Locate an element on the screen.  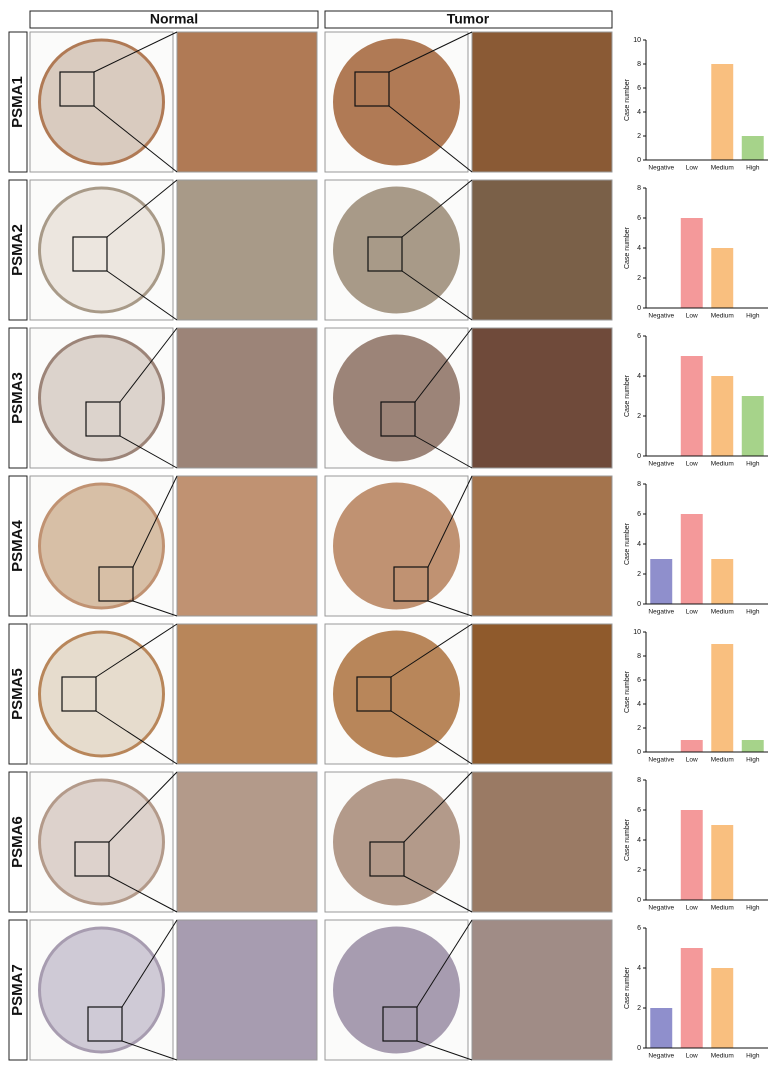
row-label: PSMA3 is located at coordinates (17, 398).